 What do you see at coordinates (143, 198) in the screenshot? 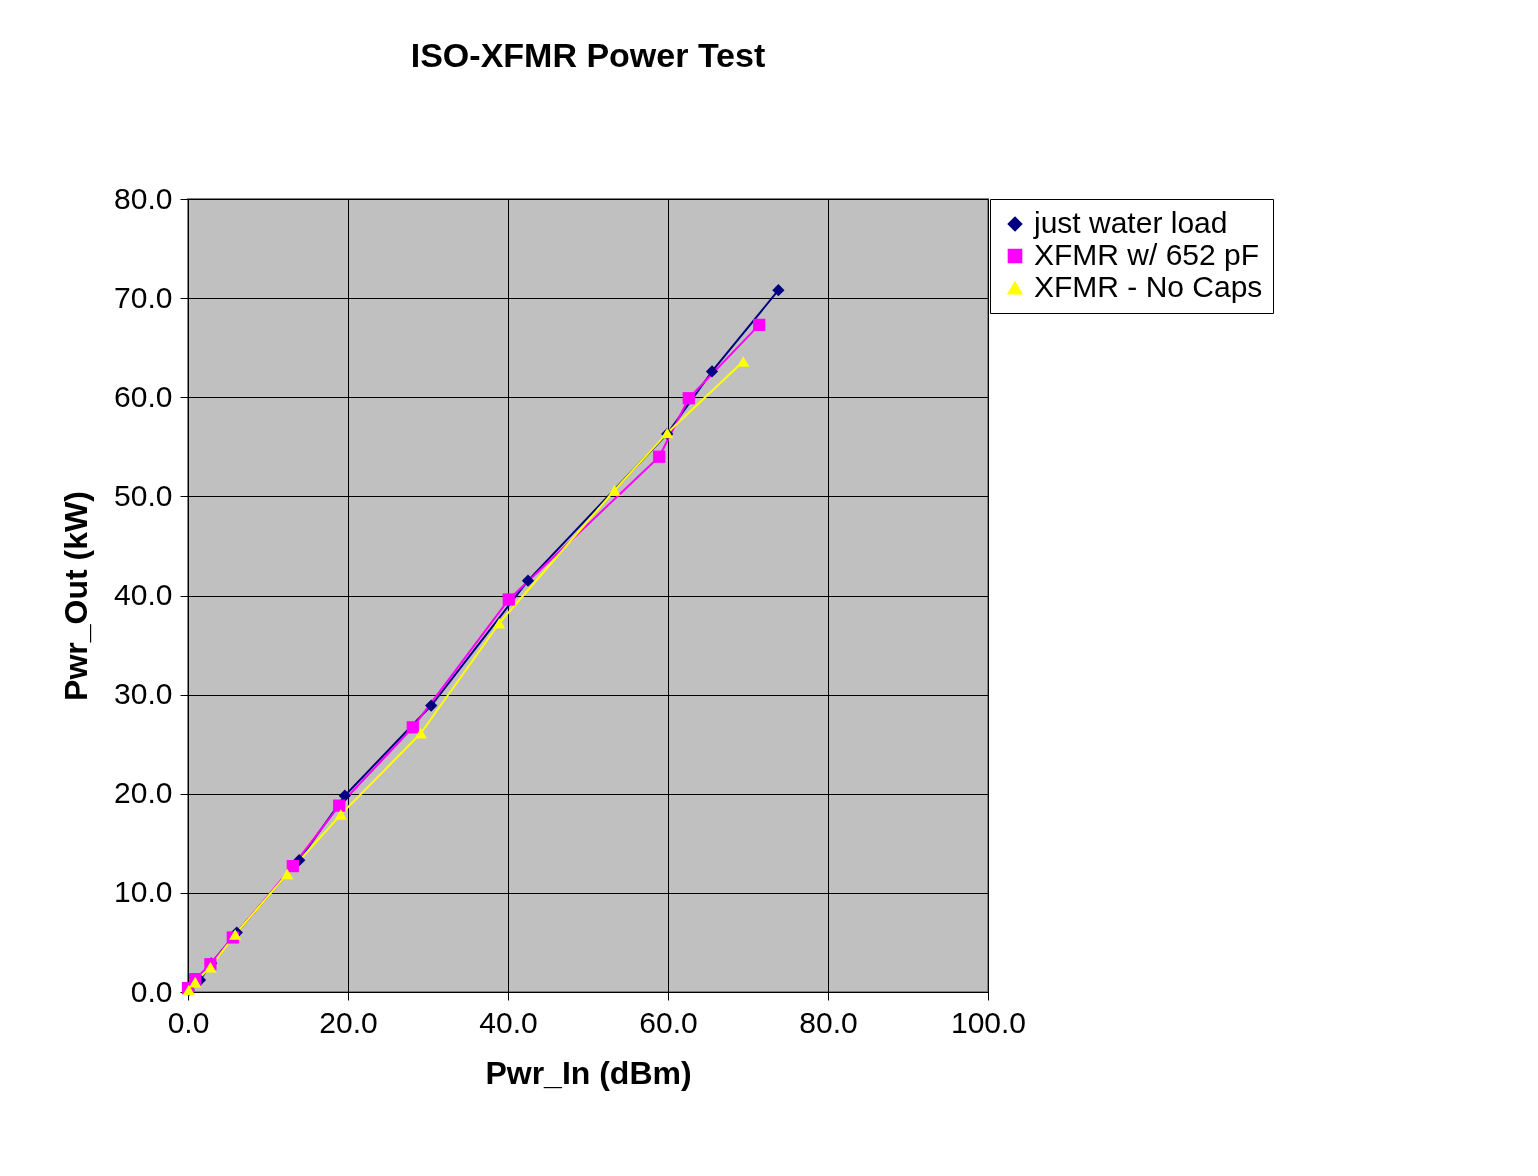
I see `y-tick-label: 80.0` at bounding box center [143, 198].